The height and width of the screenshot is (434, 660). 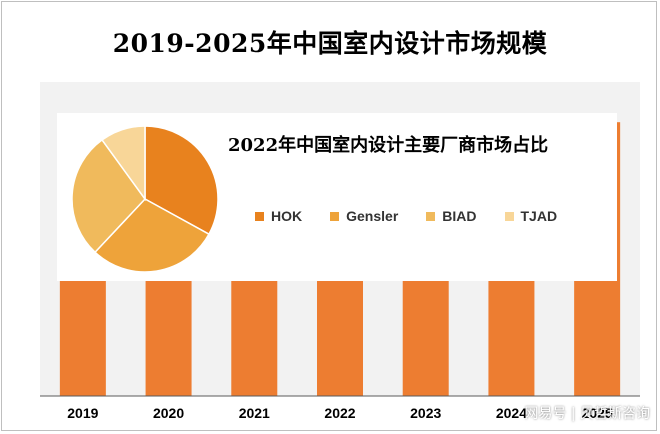 I want to click on legend-label-hok: HOK, so click(x=287, y=216).